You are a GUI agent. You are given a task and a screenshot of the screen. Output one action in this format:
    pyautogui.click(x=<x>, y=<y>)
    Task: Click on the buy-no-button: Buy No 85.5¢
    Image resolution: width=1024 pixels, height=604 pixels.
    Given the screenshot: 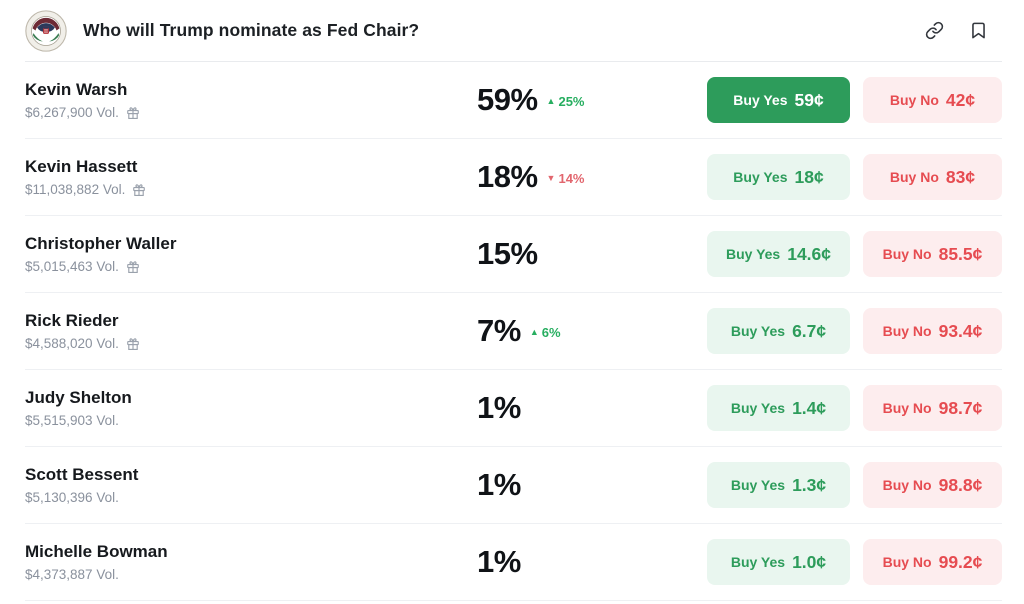 What is the action you would take?
    pyautogui.click(x=932, y=254)
    